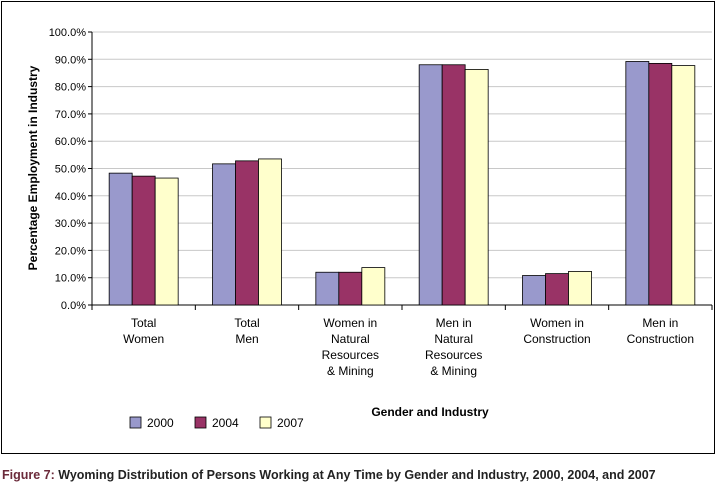  What do you see at coordinates (453, 347) in the screenshot?
I see `x-tick-label: Men in Natural Resources & Mining` at bounding box center [453, 347].